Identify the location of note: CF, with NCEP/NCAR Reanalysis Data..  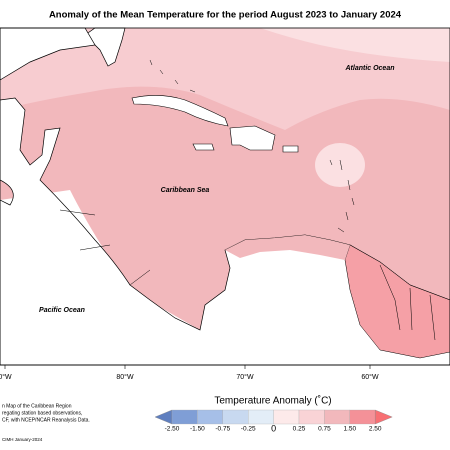
(46, 420).